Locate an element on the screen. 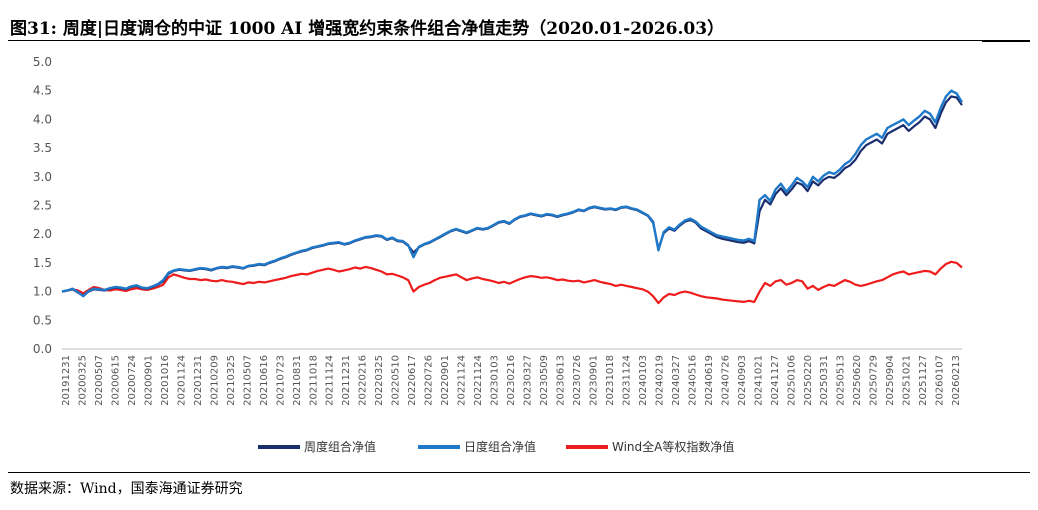  x-tick-label: 20210507 is located at coordinates (247, 380).